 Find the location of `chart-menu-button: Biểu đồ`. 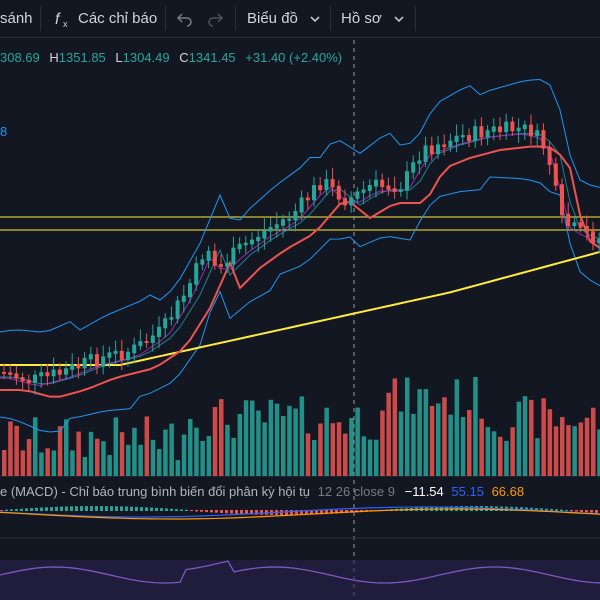

chart-menu-button: Biểu đồ is located at coordinates (283, 18).